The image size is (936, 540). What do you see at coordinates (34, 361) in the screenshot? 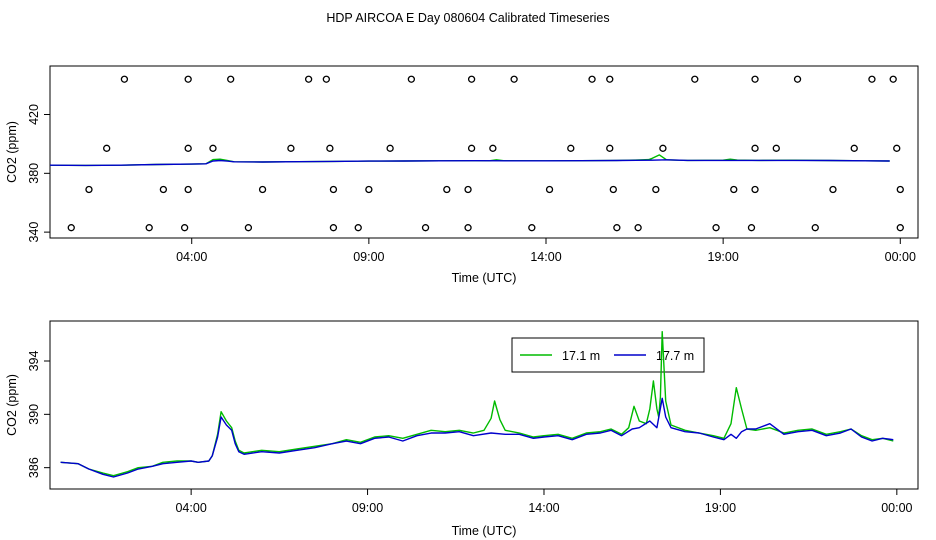
I see `bottom-y-tick-label: 394` at bounding box center [34, 361].